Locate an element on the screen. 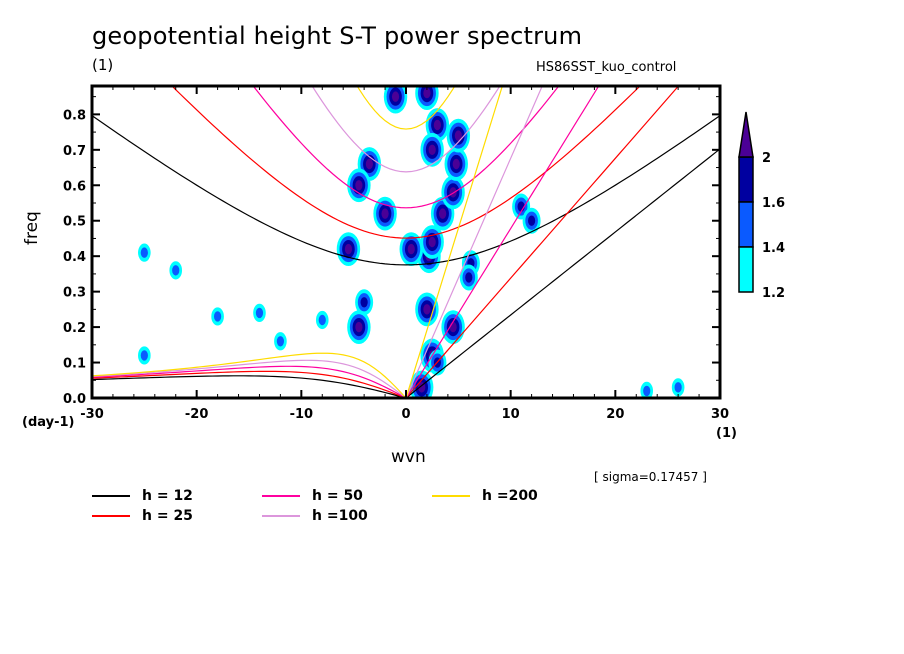 The height and width of the screenshot is (654, 904). legend-item: h =200 is located at coordinates (485, 496).